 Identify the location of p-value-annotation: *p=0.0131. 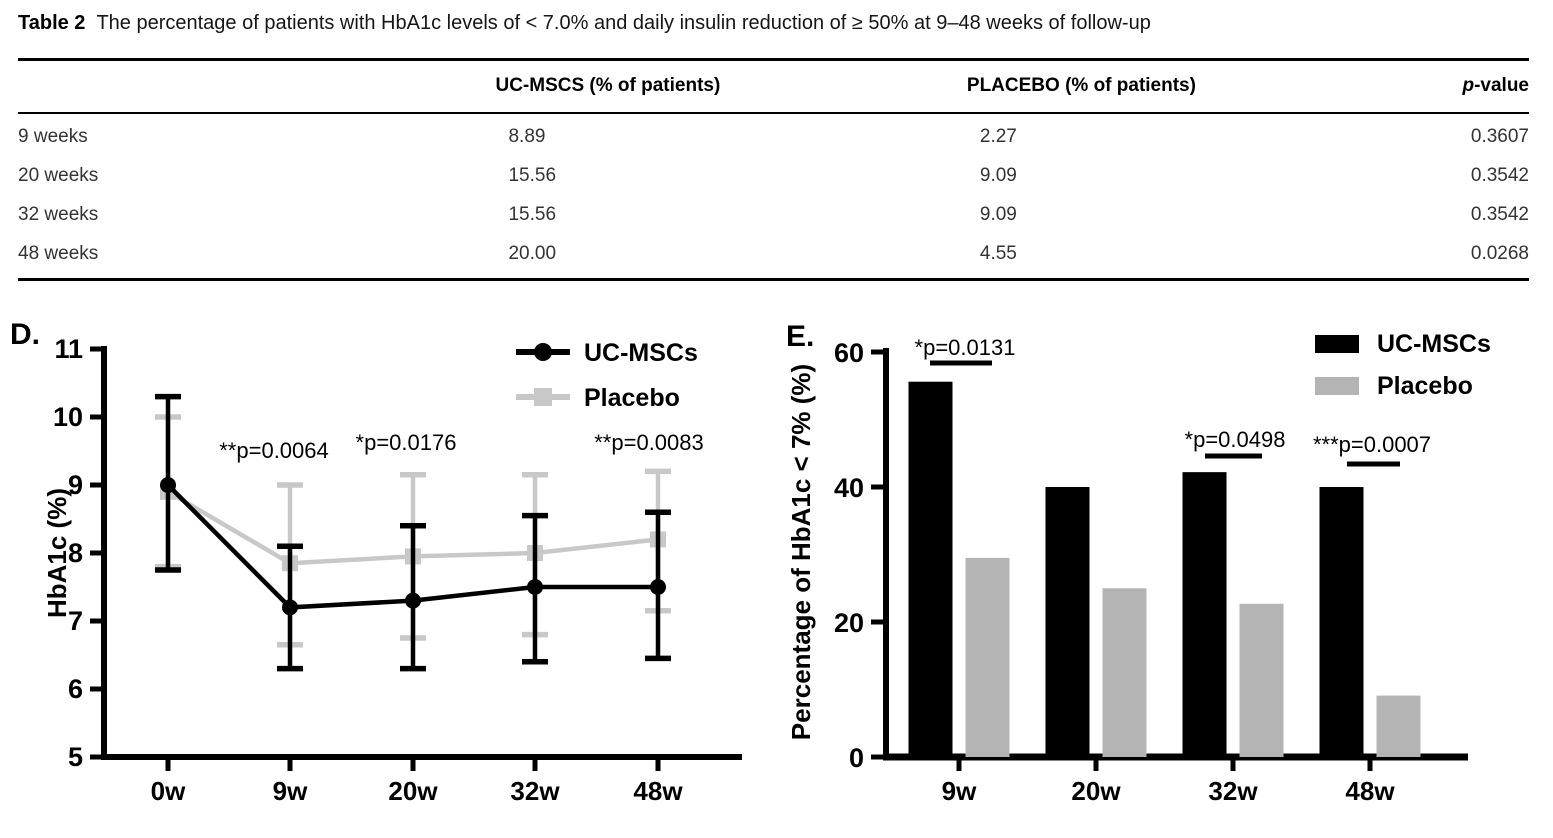
(965, 347).